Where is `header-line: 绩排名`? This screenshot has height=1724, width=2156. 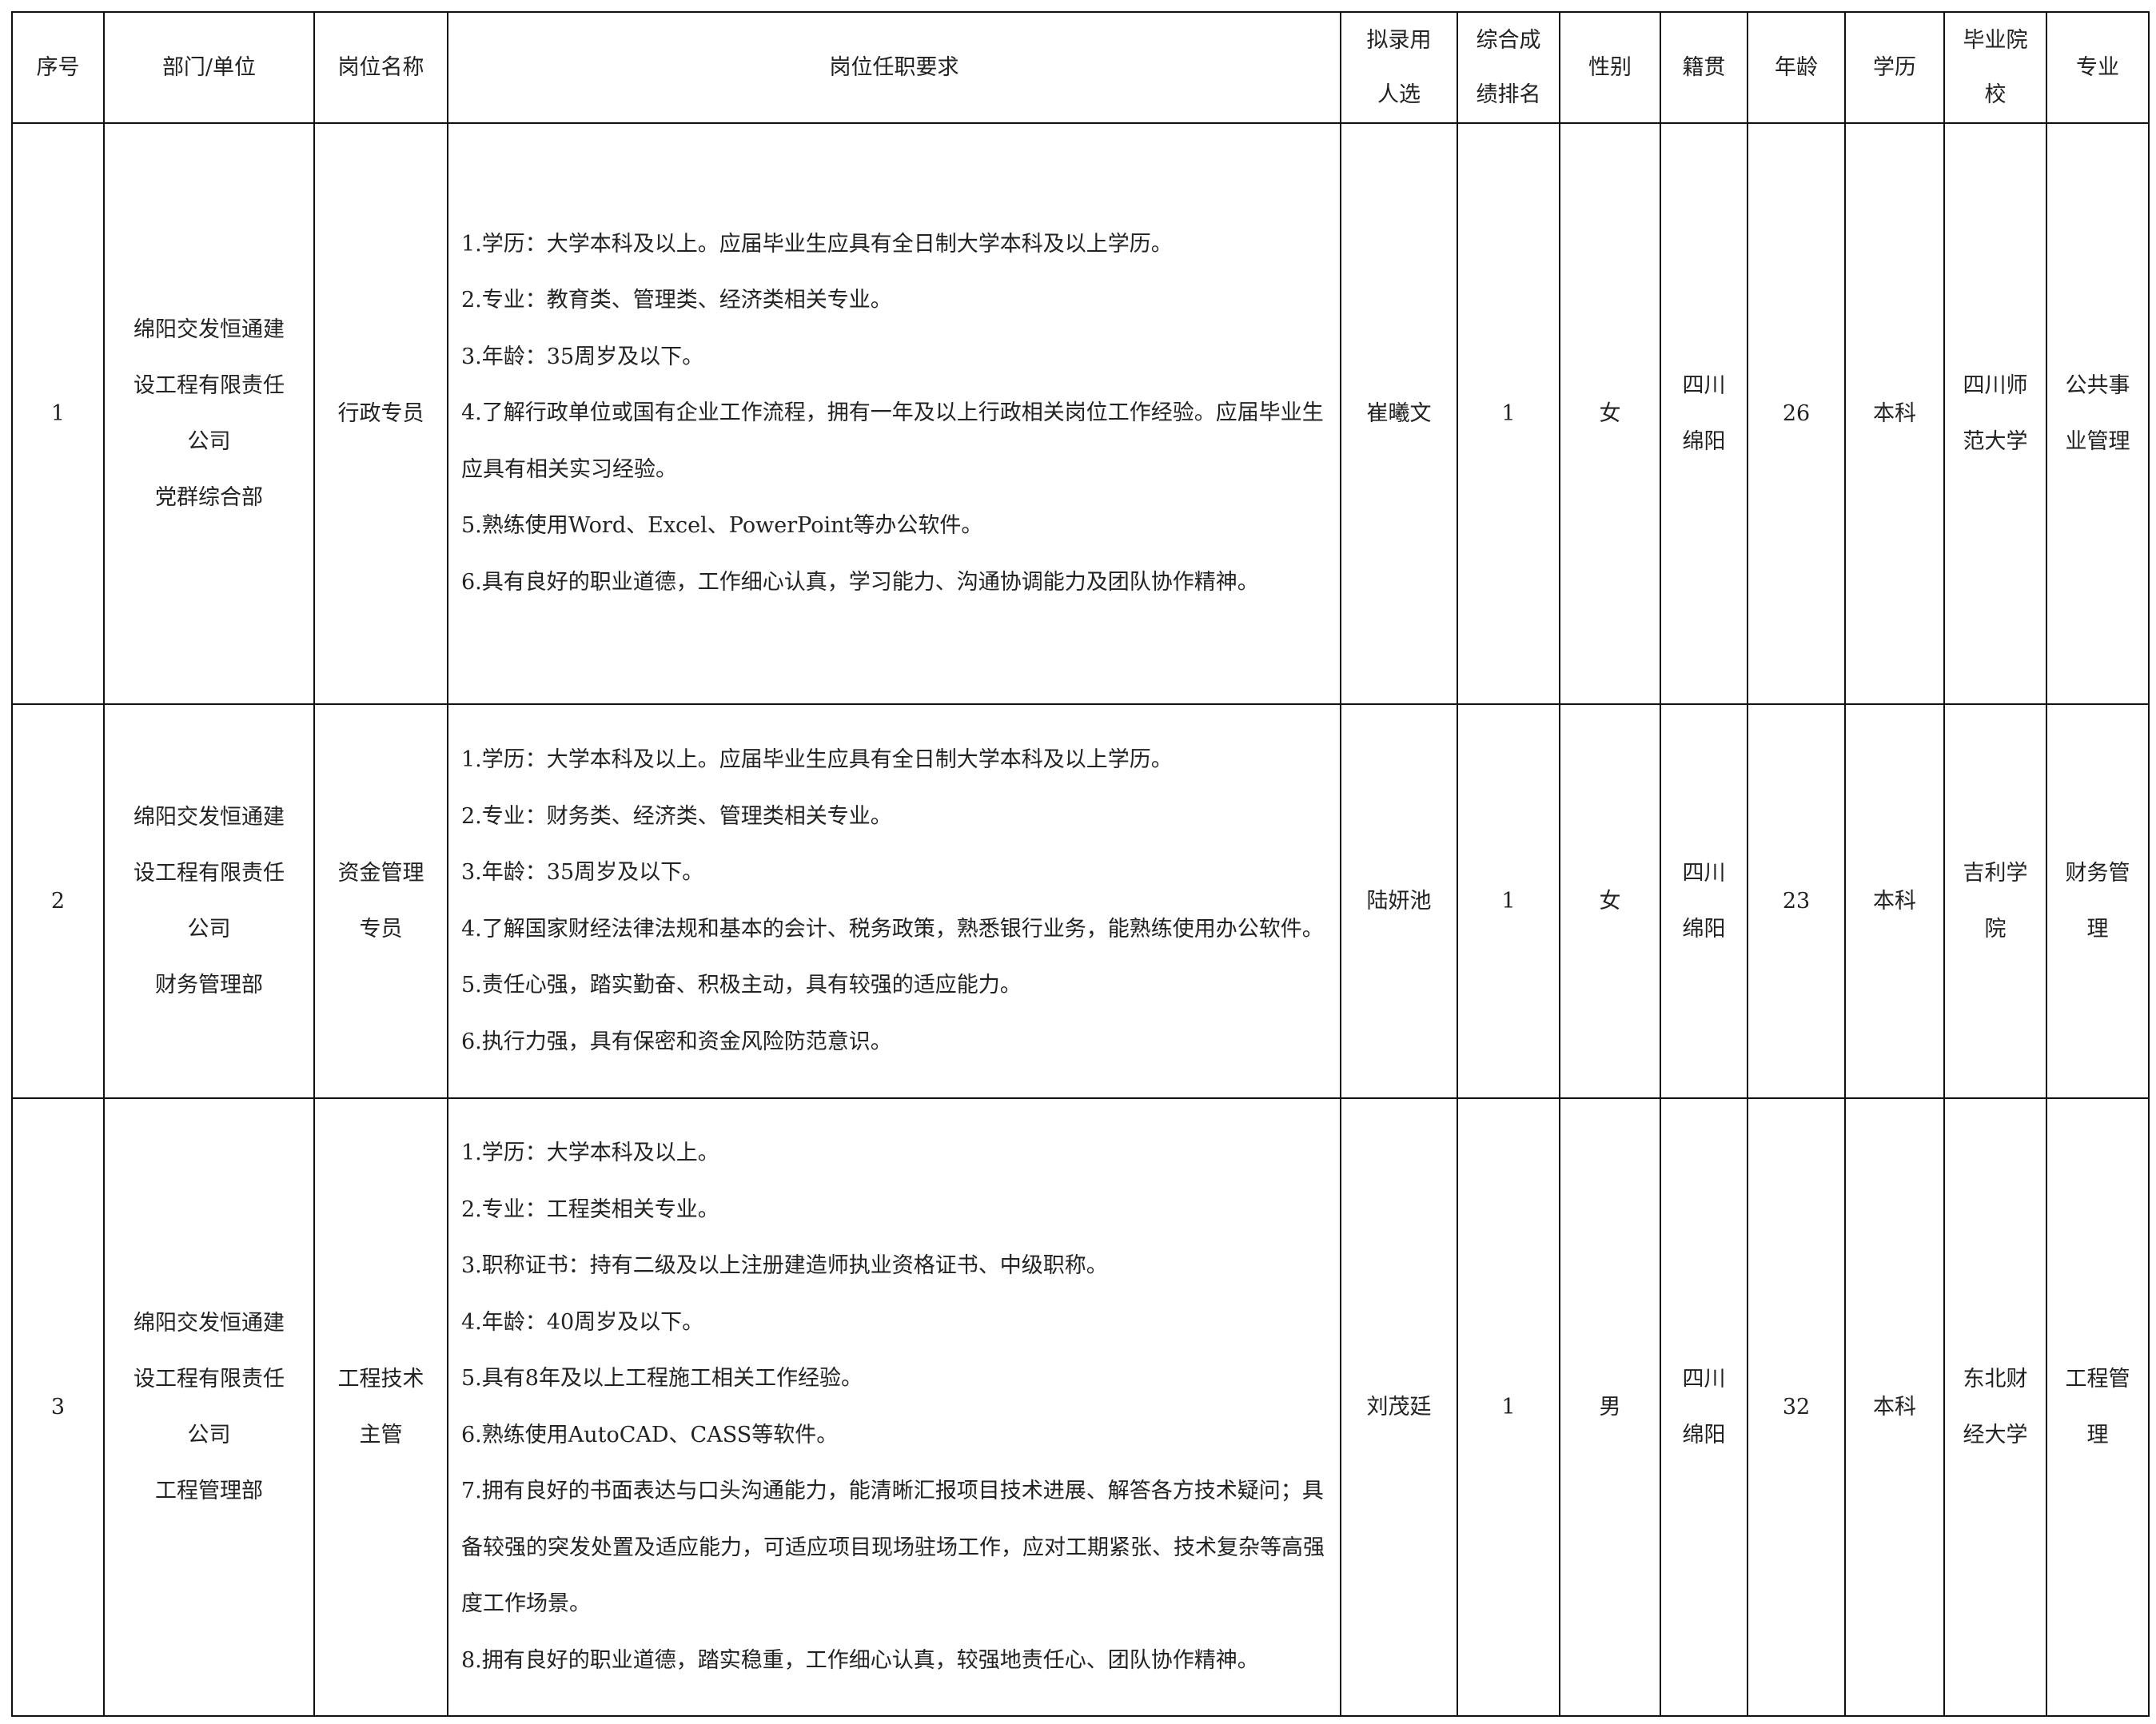 header-line: 绩排名 is located at coordinates (1509, 94).